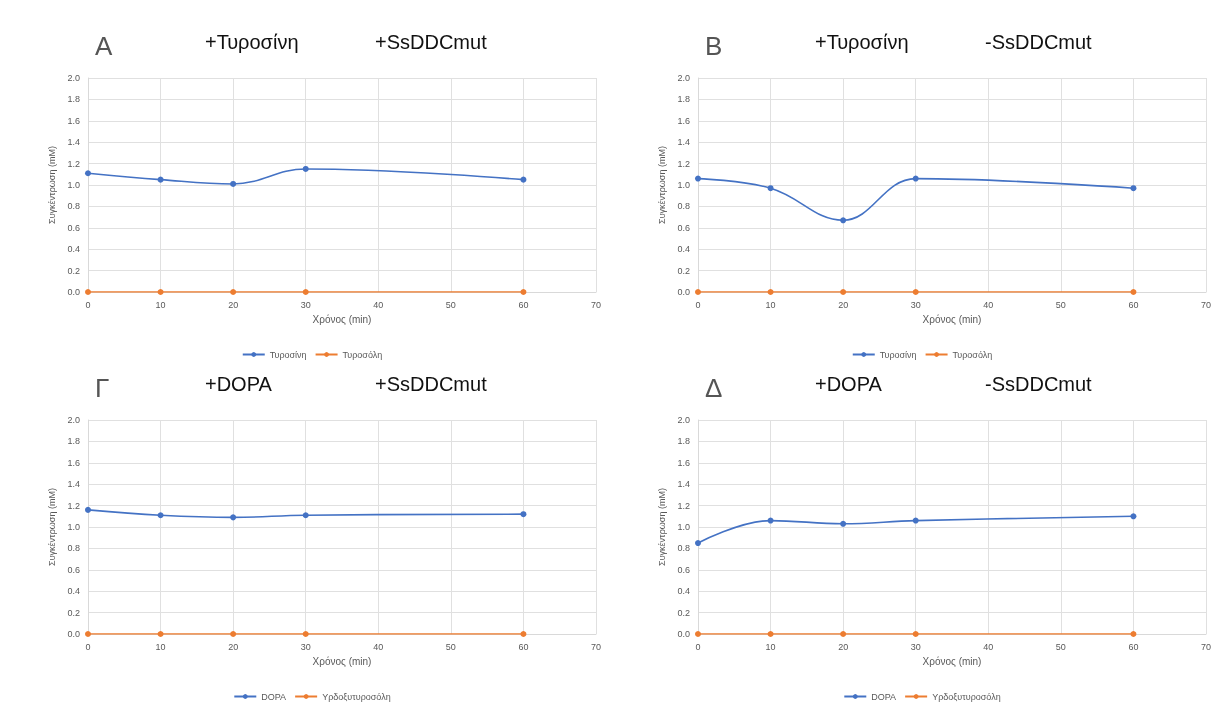 This screenshot has height=708, width=1228. Describe the element at coordinates (915, 646) in the screenshot. I see `x-tick-label: 30` at that location.